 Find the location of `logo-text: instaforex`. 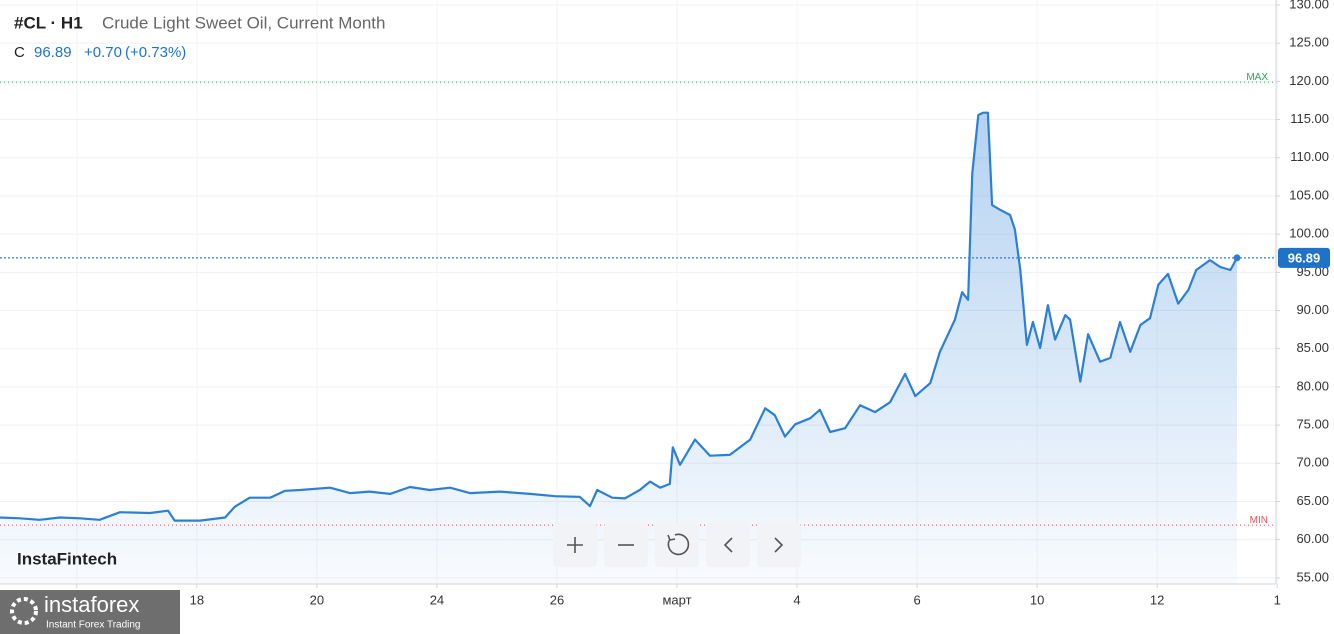

logo-text: instaforex is located at coordinates (91, 604).